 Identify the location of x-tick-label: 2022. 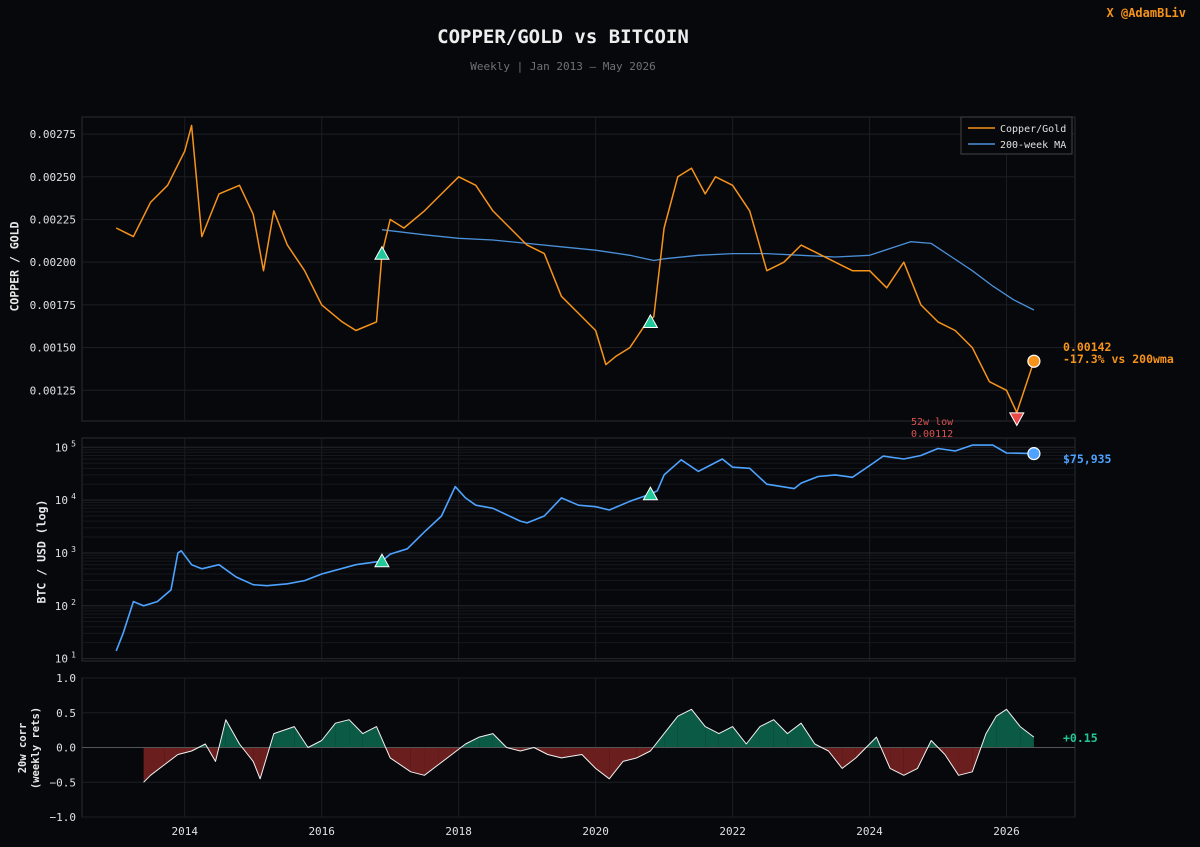
(732, 831).